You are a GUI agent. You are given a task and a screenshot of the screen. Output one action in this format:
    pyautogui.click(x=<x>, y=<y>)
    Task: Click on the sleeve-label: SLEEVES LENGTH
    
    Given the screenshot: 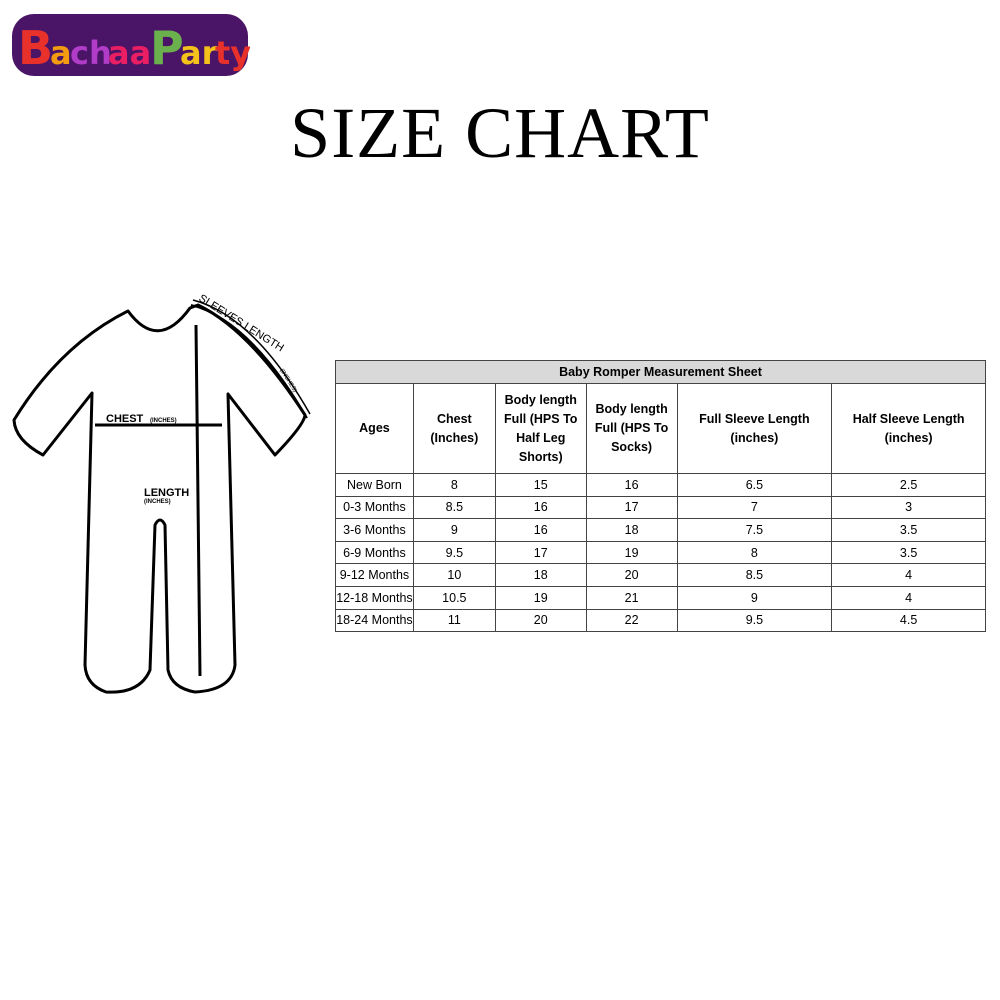 What is the action you would take?
    pyautogui.click(x=240, y=323)
    